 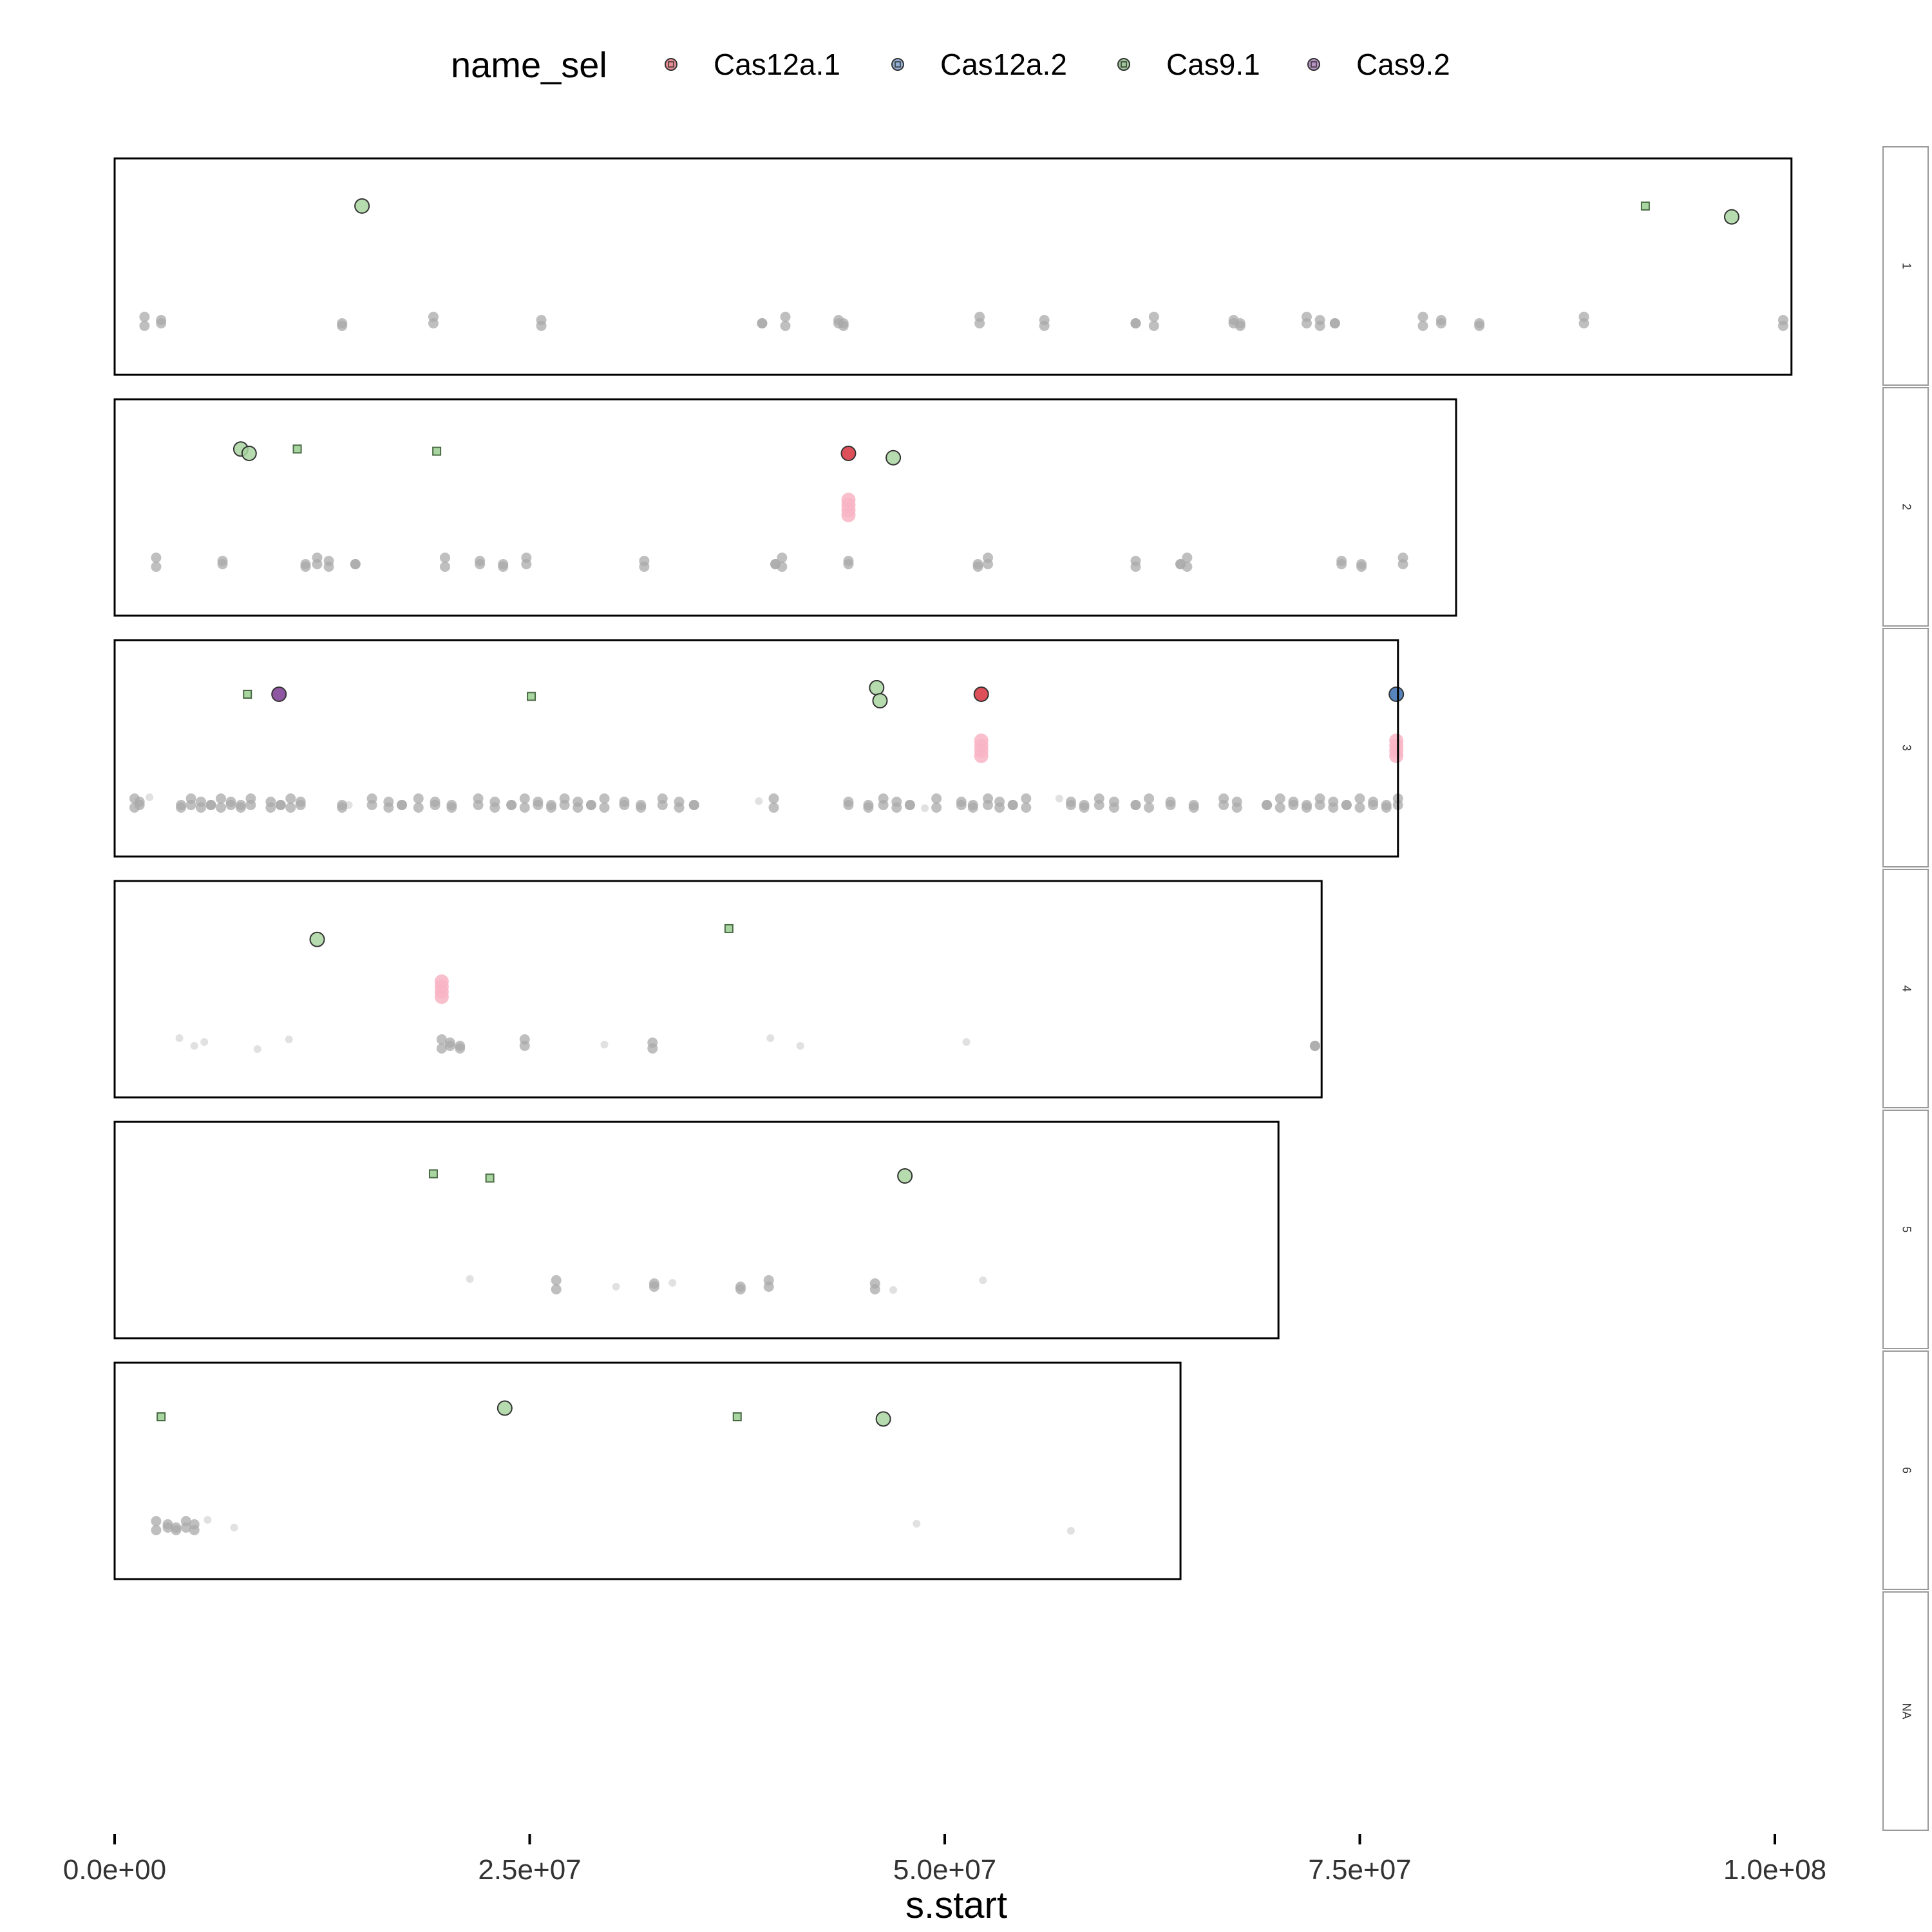 I want to click on strip-label: 5, so click(x=1907, y=1229).